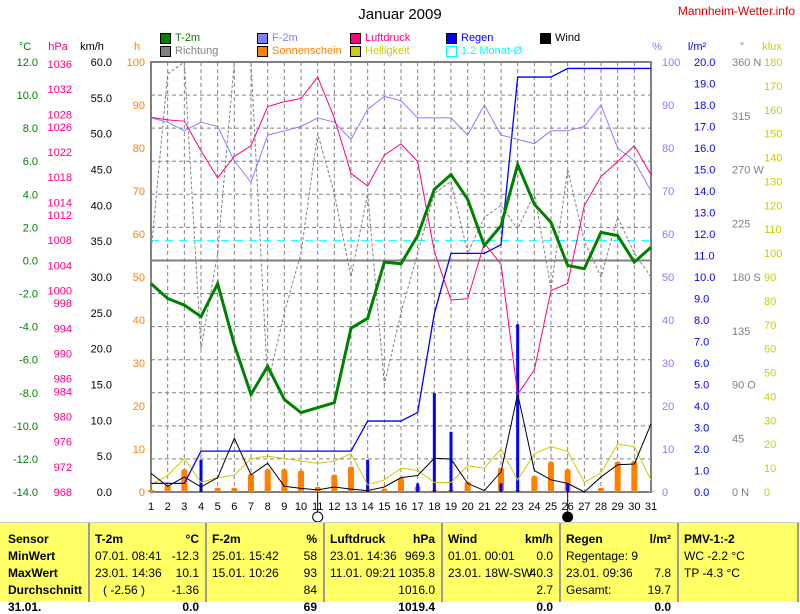  What do you see at coordinates (185, 556) in the screenshot?
I see `cell-value: -12.3` at bounding box center [185, 556].